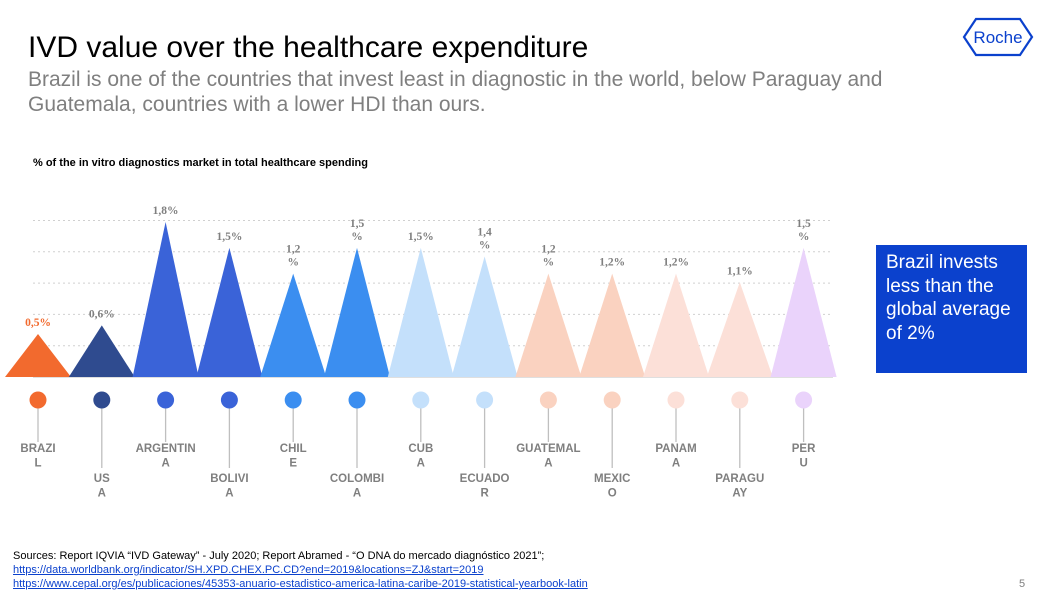 The height and width of the screenshot is (600, 1040). I want to click on category-label: ECUADO, so click(485, 479).